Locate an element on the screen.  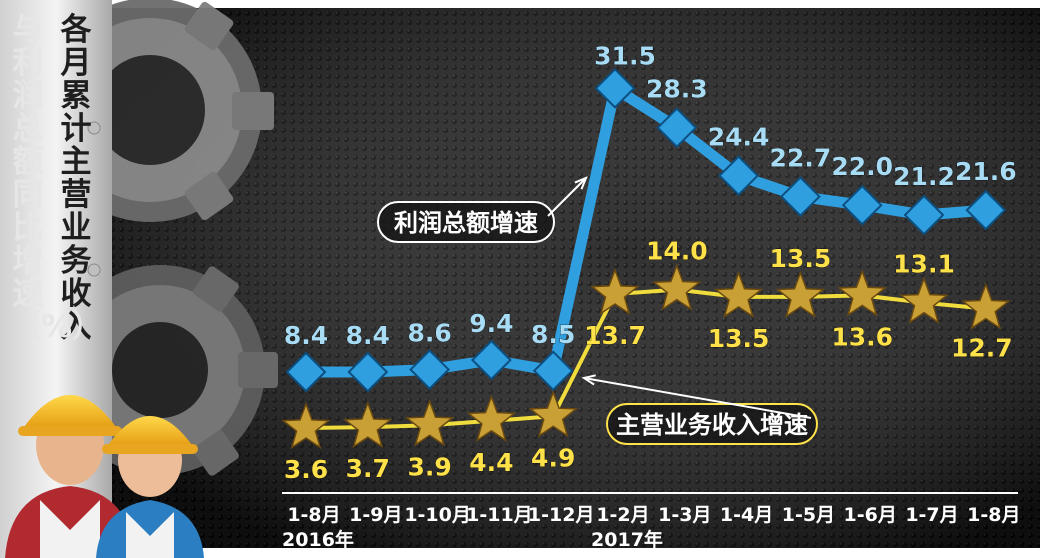
profit-value-label: 8.6 is located at coordinates (429, 333).